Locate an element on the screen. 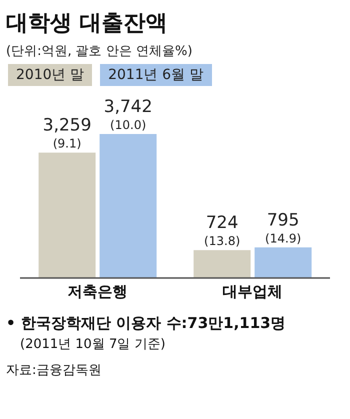 Image resolution: width=350 pixels, height=419 pixels. text: 2010년 말 is located at coordinates (50, 75).